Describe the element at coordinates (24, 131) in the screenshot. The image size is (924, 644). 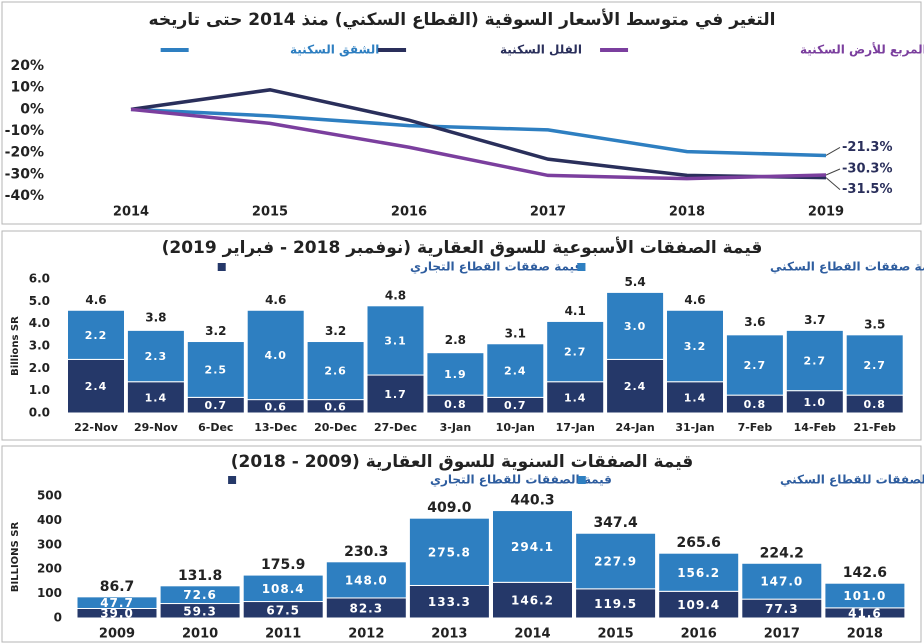
I see `y-tick-label: -10%` at that location.